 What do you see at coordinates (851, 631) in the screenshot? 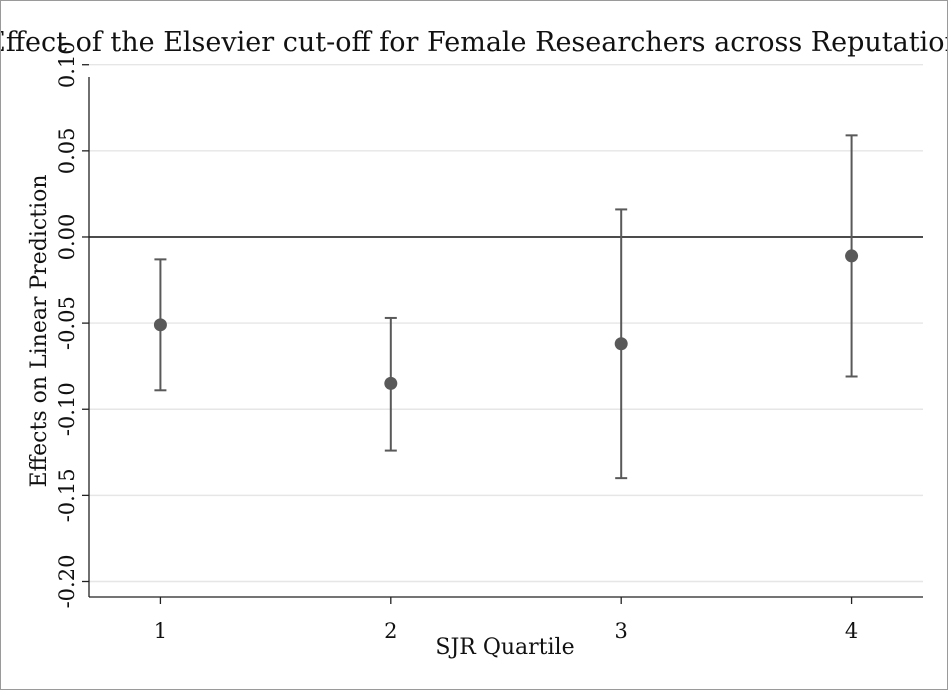
I see `x-tick-label: 4` at bounding box center [851, 631].